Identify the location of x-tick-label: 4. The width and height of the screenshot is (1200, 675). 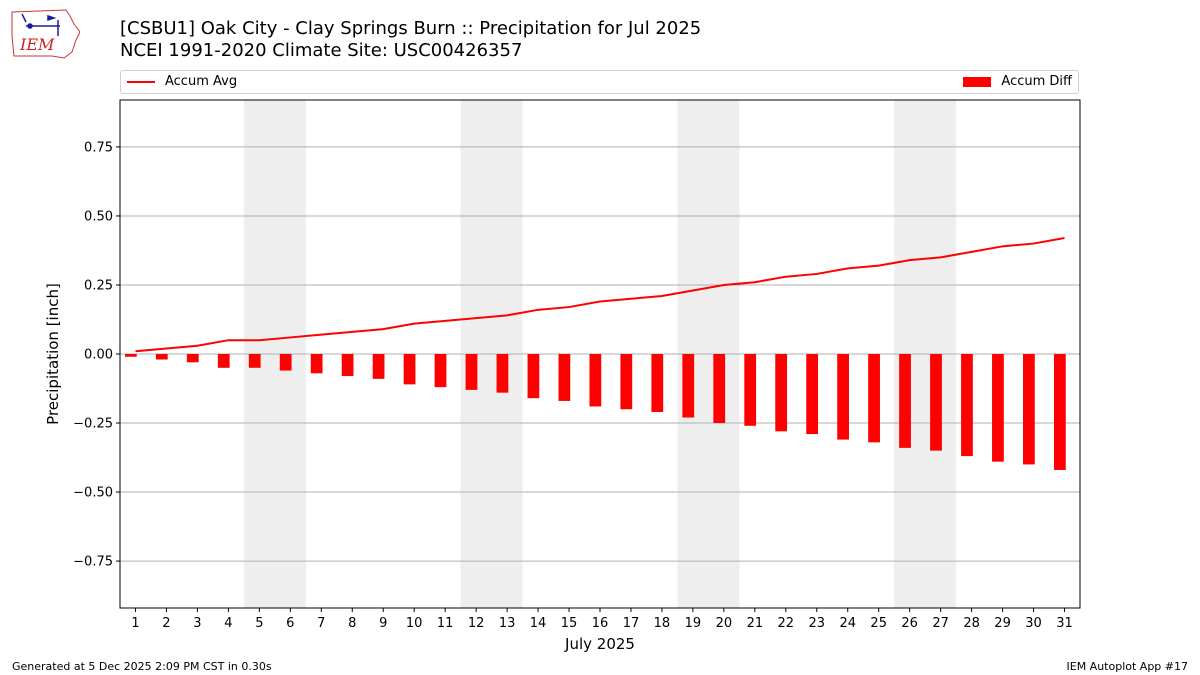
(228, 623).